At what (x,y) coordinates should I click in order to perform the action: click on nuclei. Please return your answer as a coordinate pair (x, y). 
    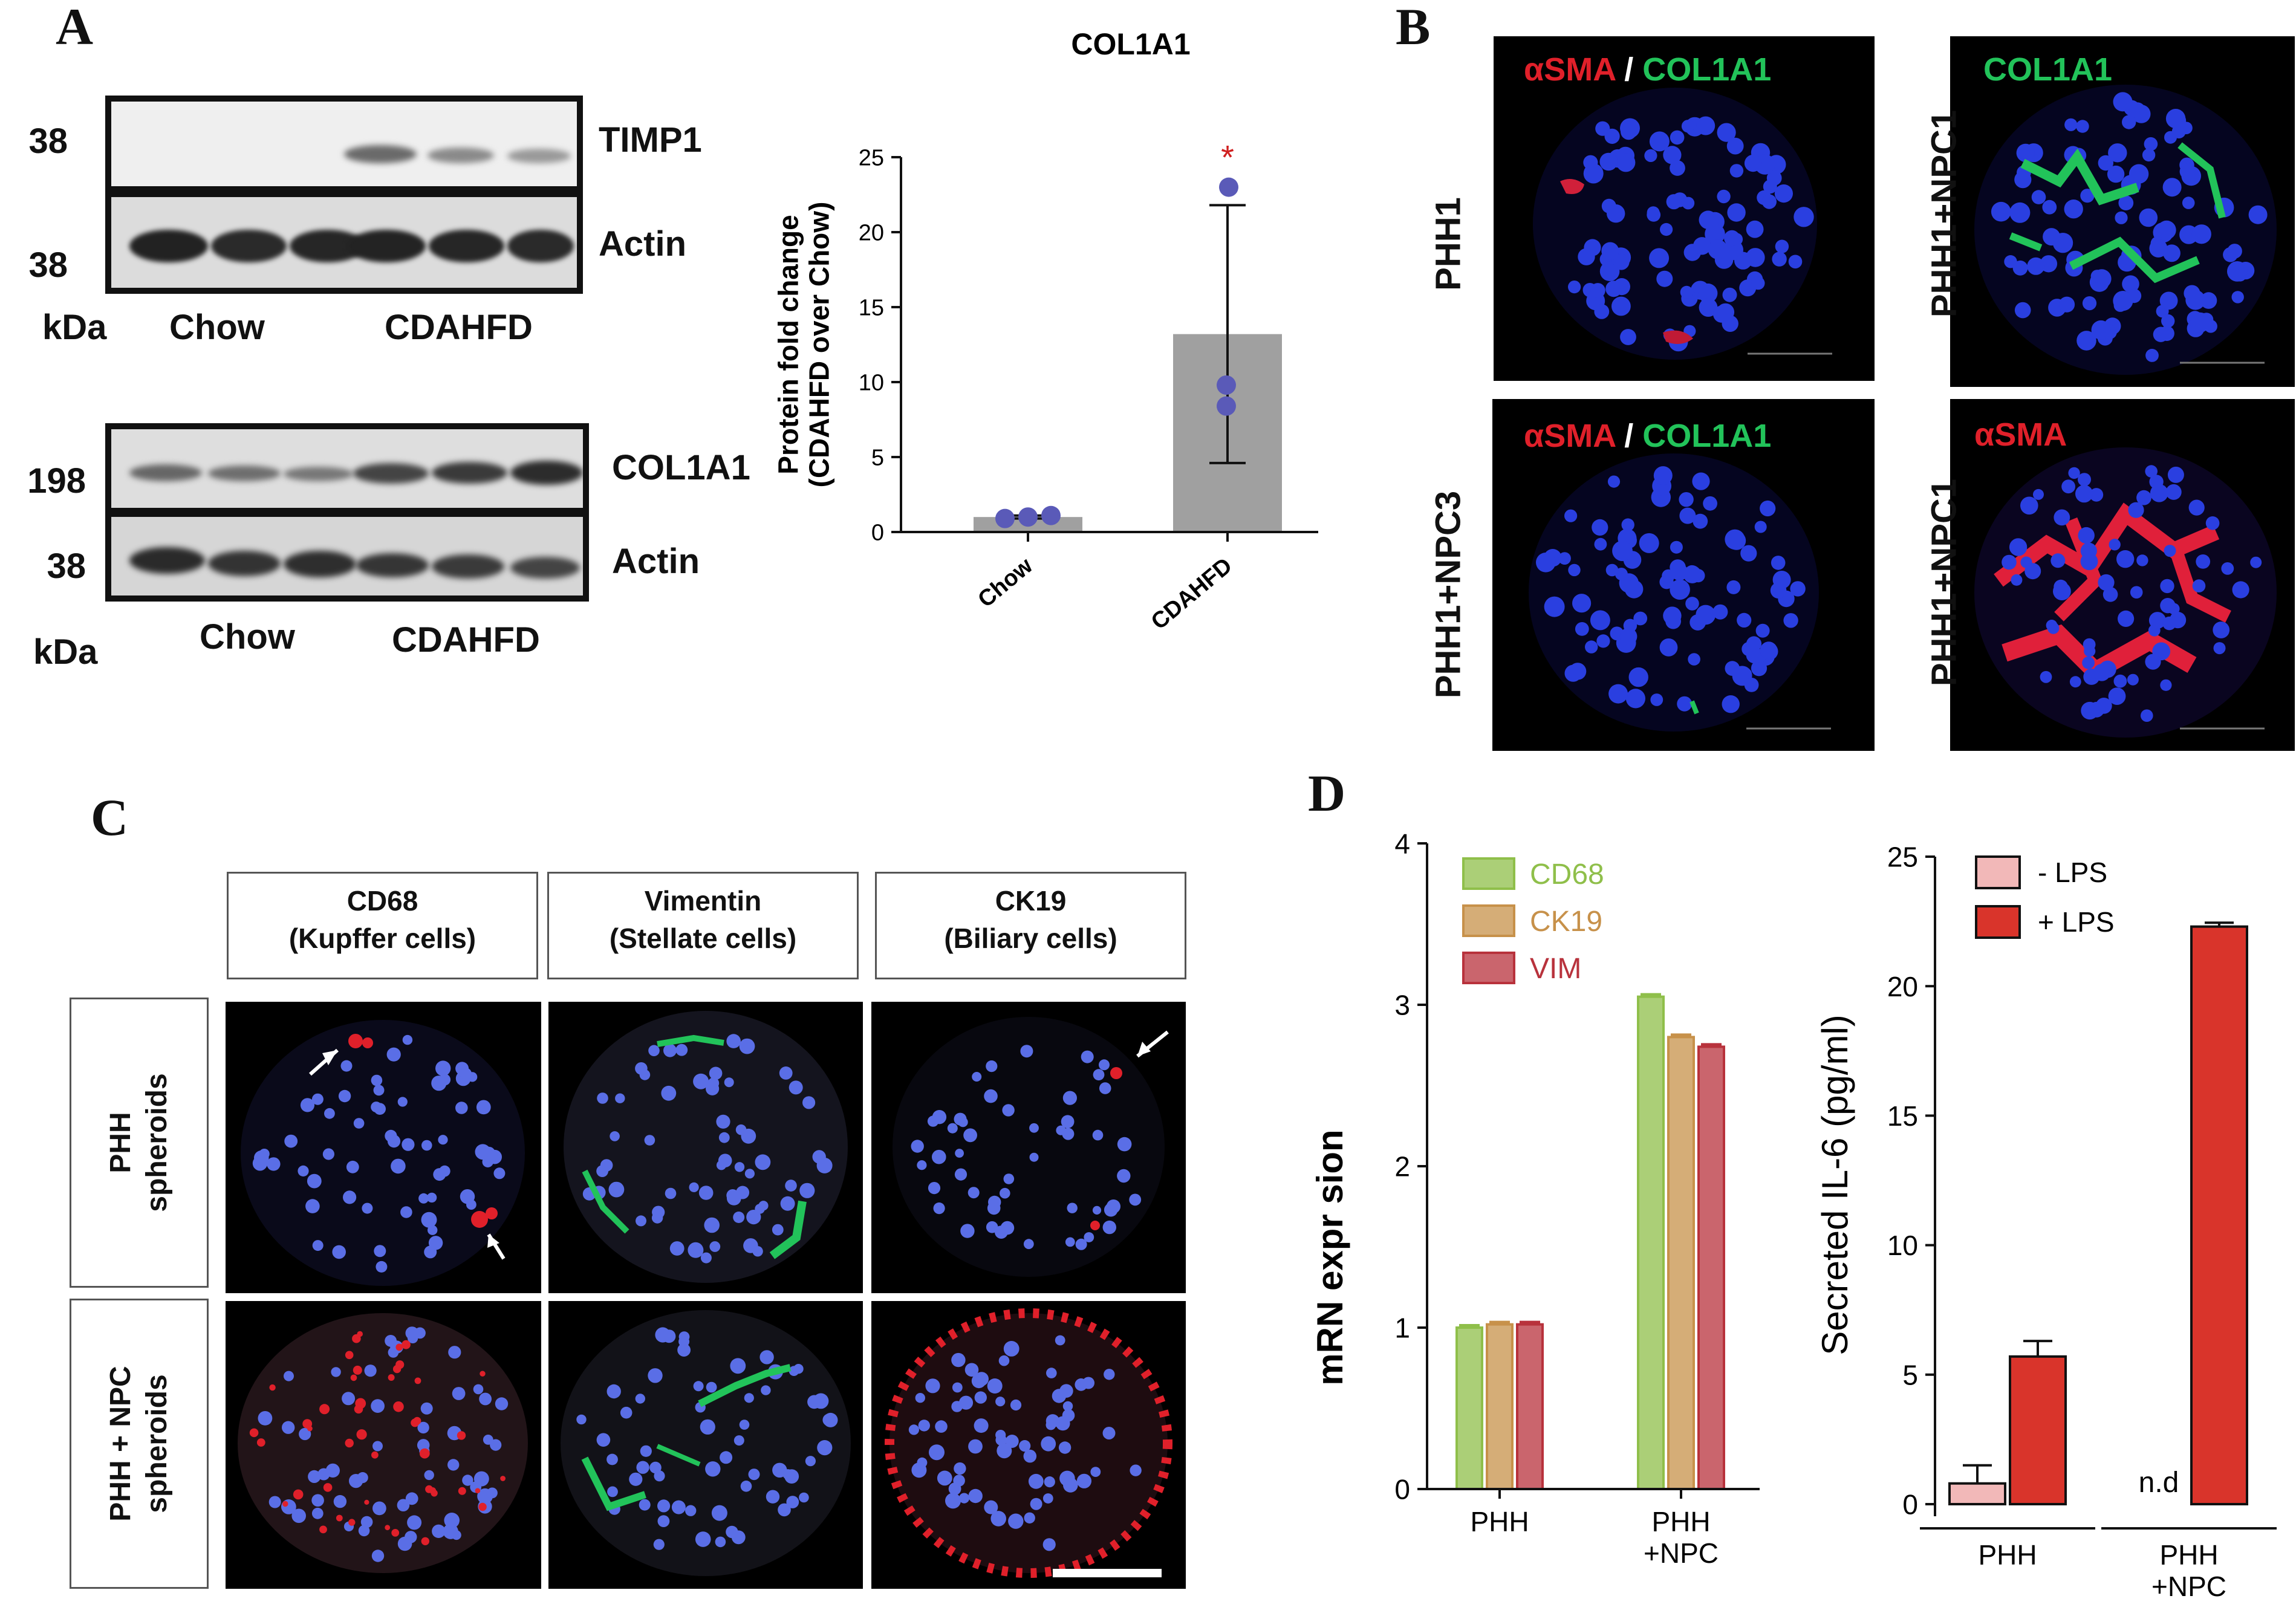
    Looking at the image, I should click on (379, 1154).